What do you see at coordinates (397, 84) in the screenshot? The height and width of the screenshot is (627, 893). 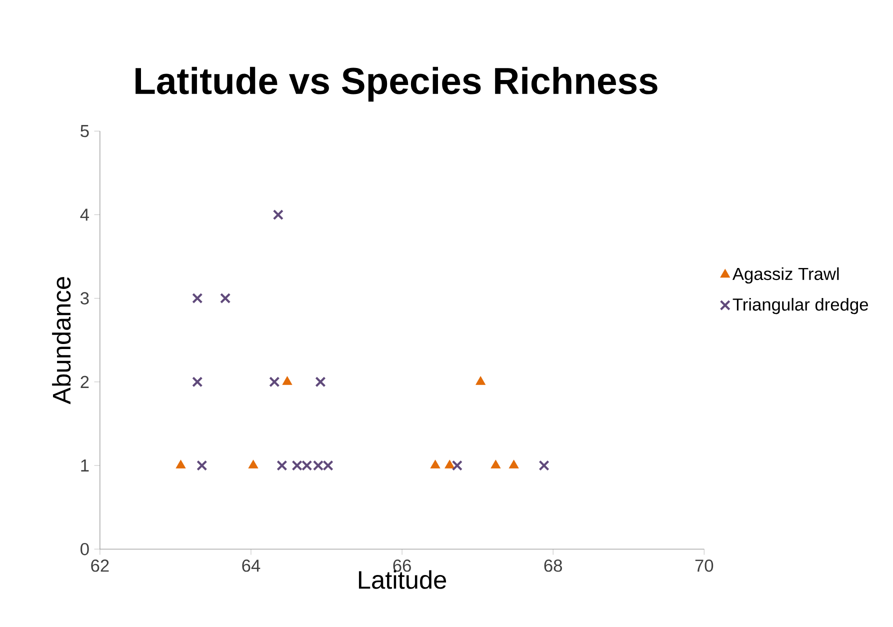 I see `chart-title: Latitude vs Species Richness` at bounding box center [397, 84].